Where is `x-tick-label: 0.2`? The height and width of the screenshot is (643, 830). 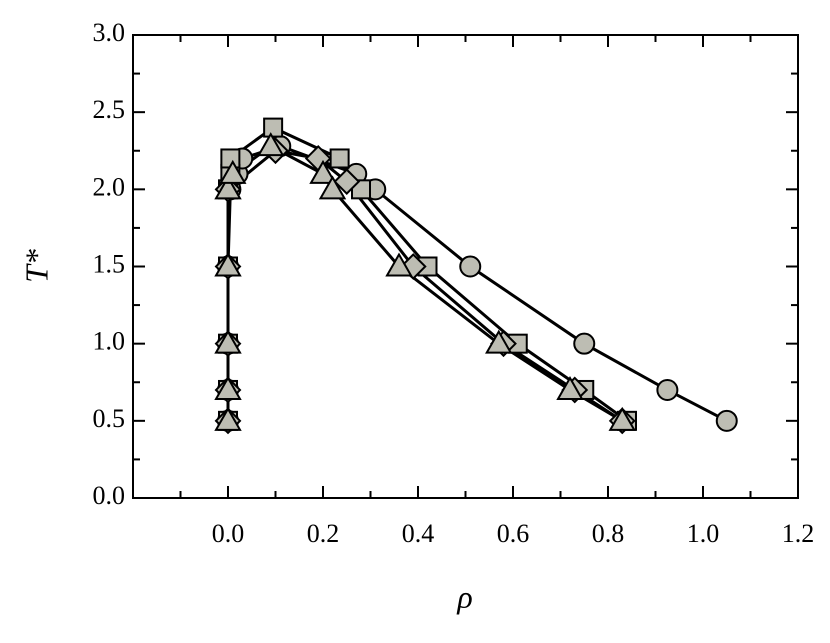 x-tick-label: 0.2 is located at coordinates (323, 533).